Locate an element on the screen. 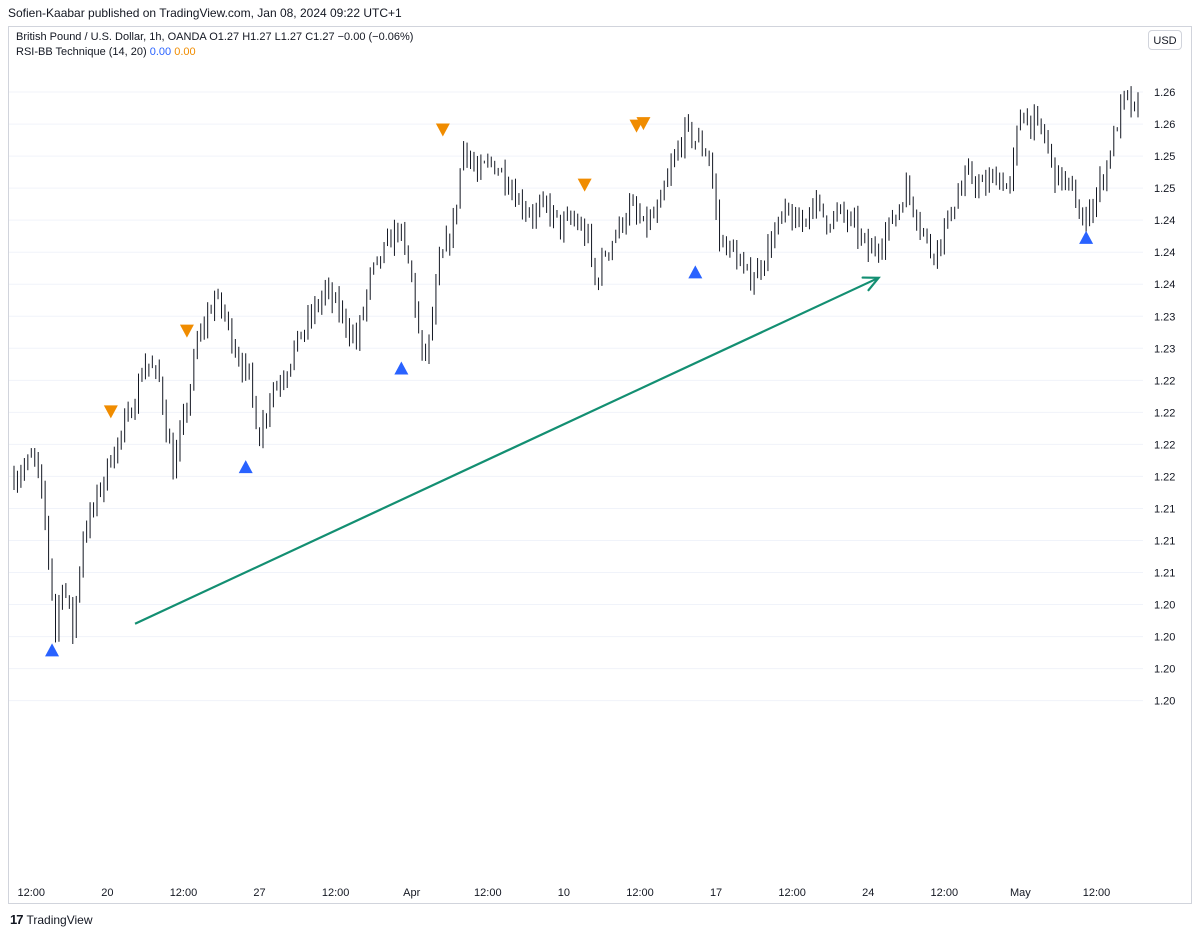  tradingview-footer: 17 TradingView is located at coordinates (51, 920).